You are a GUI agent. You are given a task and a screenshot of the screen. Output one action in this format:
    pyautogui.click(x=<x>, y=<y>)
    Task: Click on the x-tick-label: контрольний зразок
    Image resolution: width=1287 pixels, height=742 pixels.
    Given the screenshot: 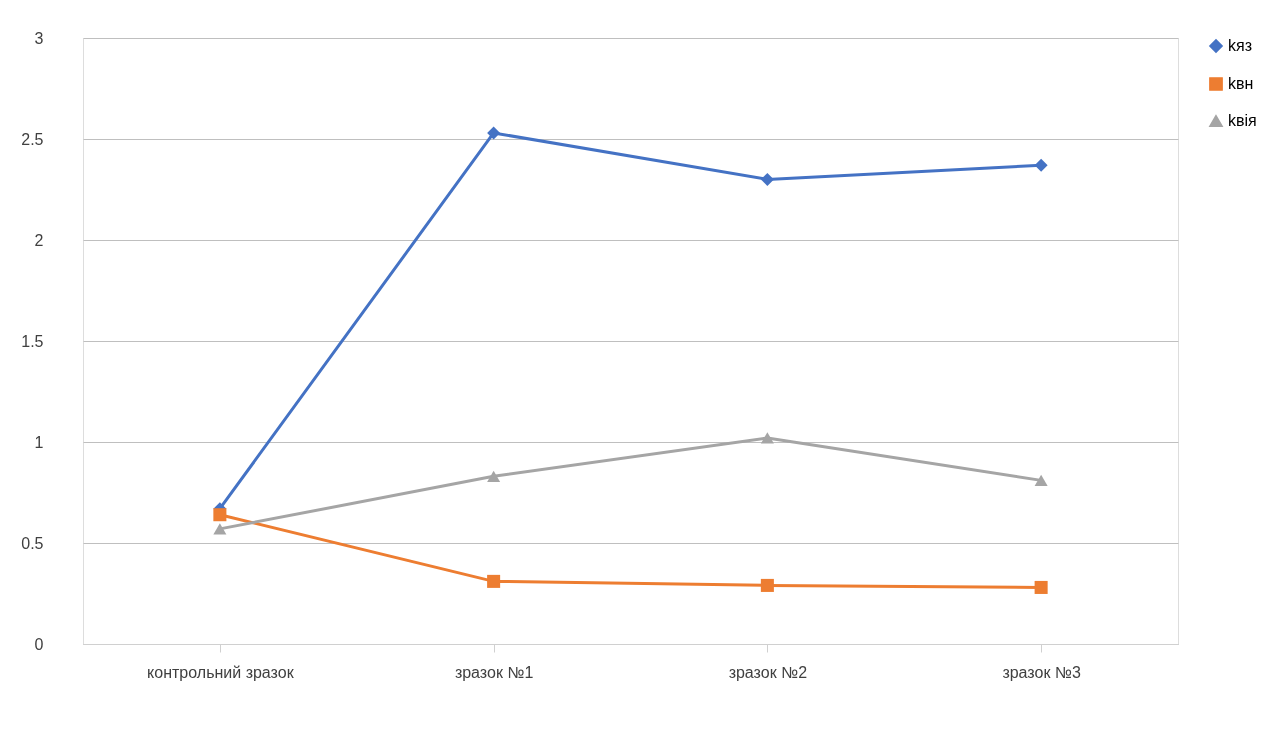 What is the action you would take?
    pyautogui.click(x=221, y=672)
    